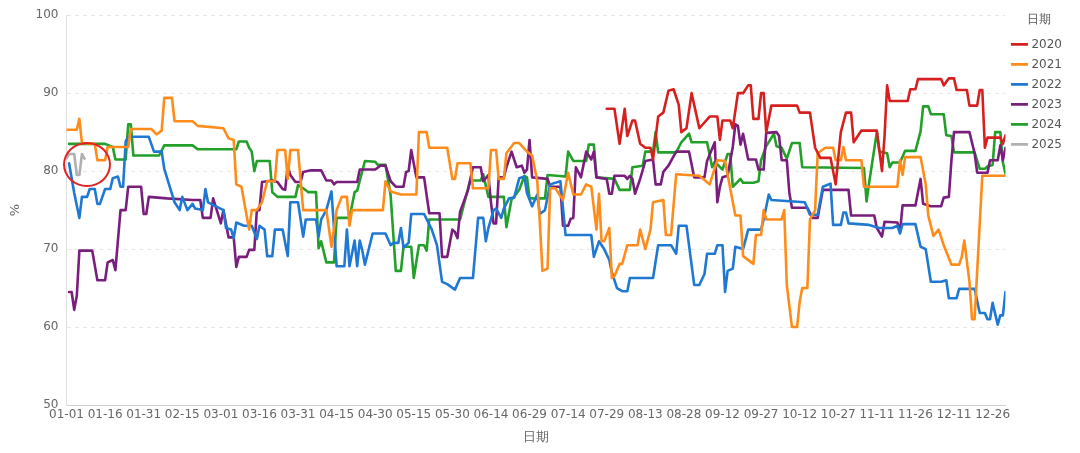  I want to click on x-tick-label: 11-11, so click(877, 414).